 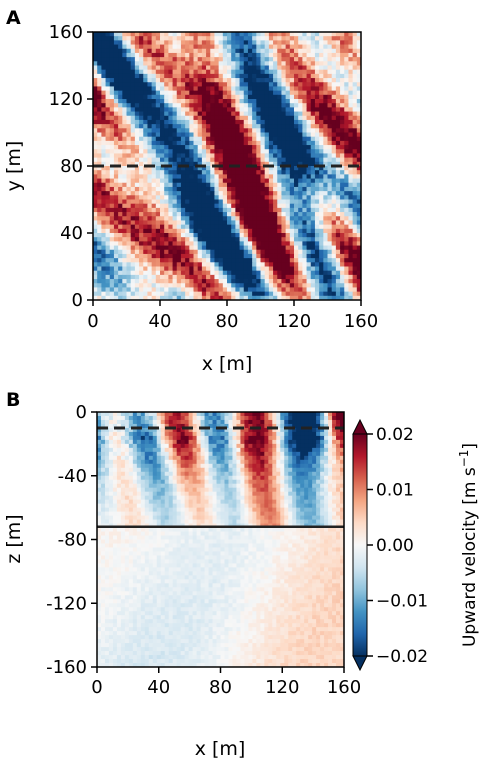 I want to click on y-tick-label: 80, so click(x=71, y=166).